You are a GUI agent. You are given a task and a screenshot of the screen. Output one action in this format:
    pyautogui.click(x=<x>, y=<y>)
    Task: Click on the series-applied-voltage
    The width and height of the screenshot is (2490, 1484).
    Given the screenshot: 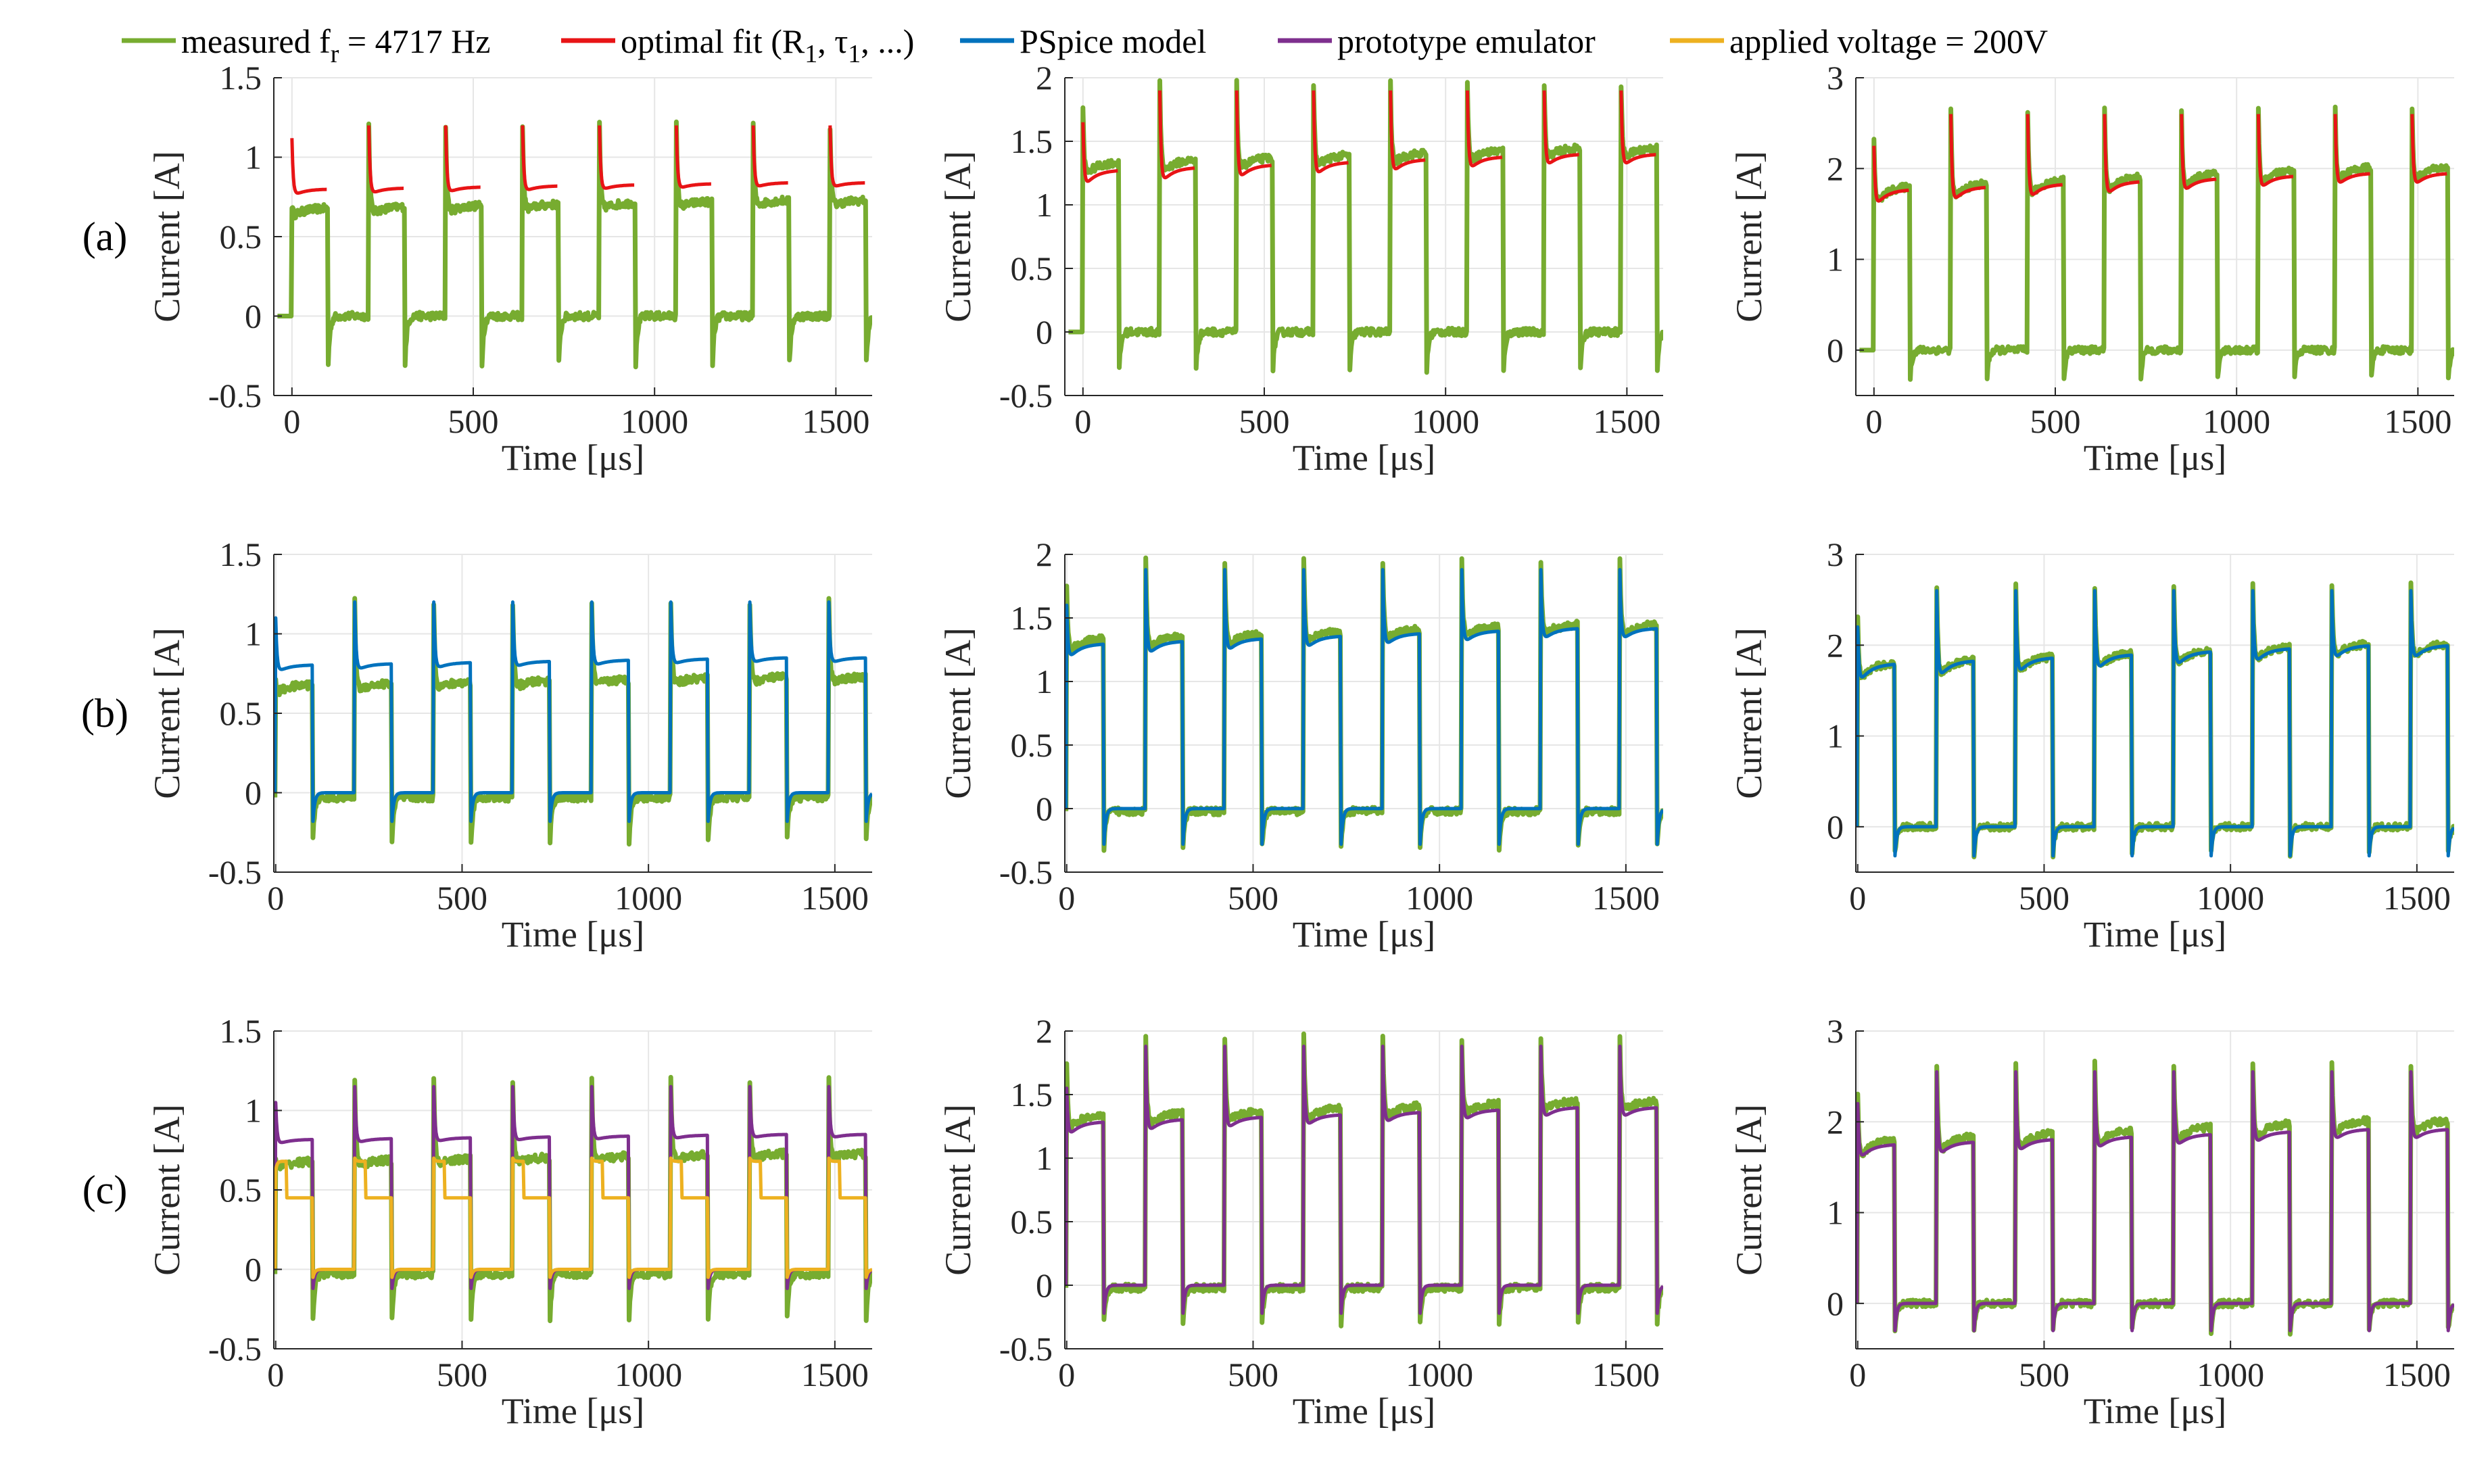 What is the action you would take?
    pyautogui.click(x=573, y=1218)
    